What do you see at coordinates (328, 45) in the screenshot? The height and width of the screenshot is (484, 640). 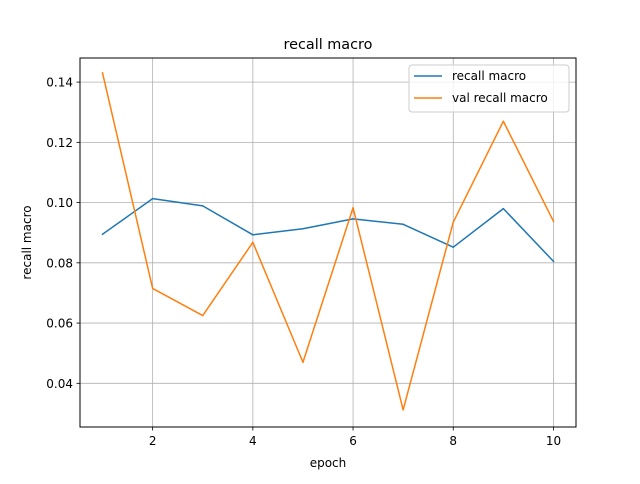 I see `chart-title: recall macro` at bounding box center [328, 45].